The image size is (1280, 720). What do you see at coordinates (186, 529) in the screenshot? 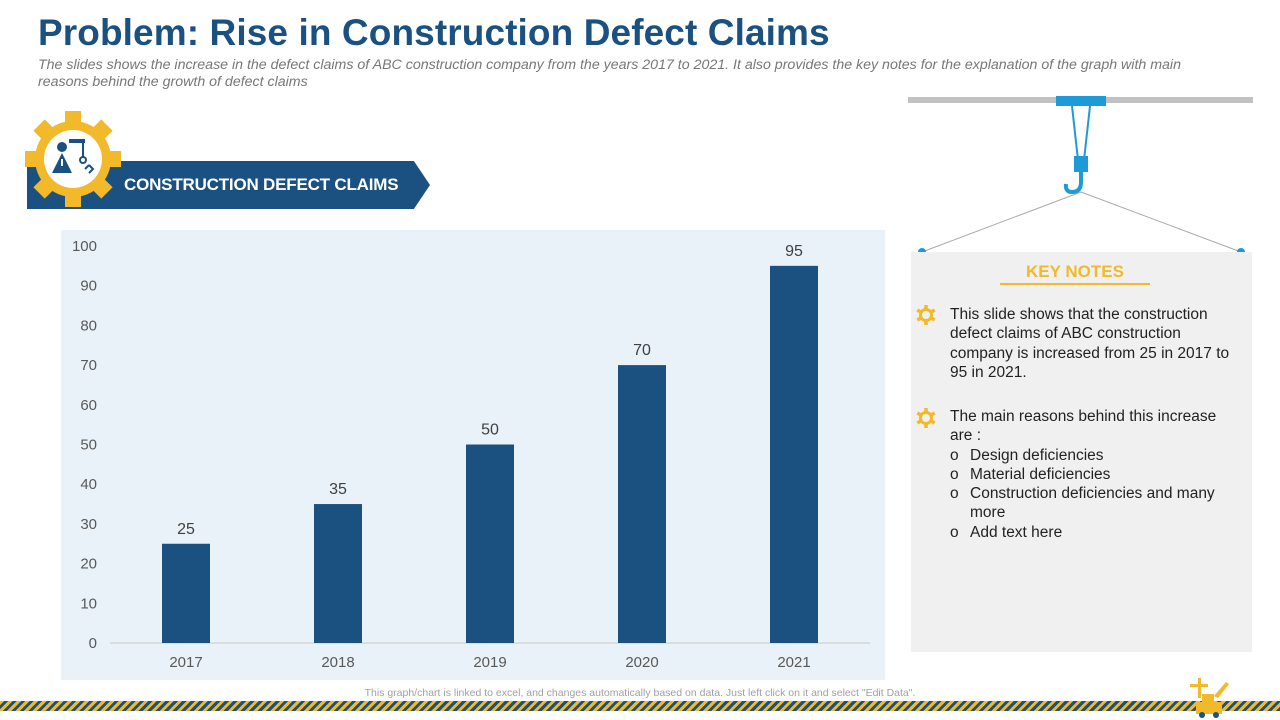
I see `data-label: 25` at bounding box center [186, 529].